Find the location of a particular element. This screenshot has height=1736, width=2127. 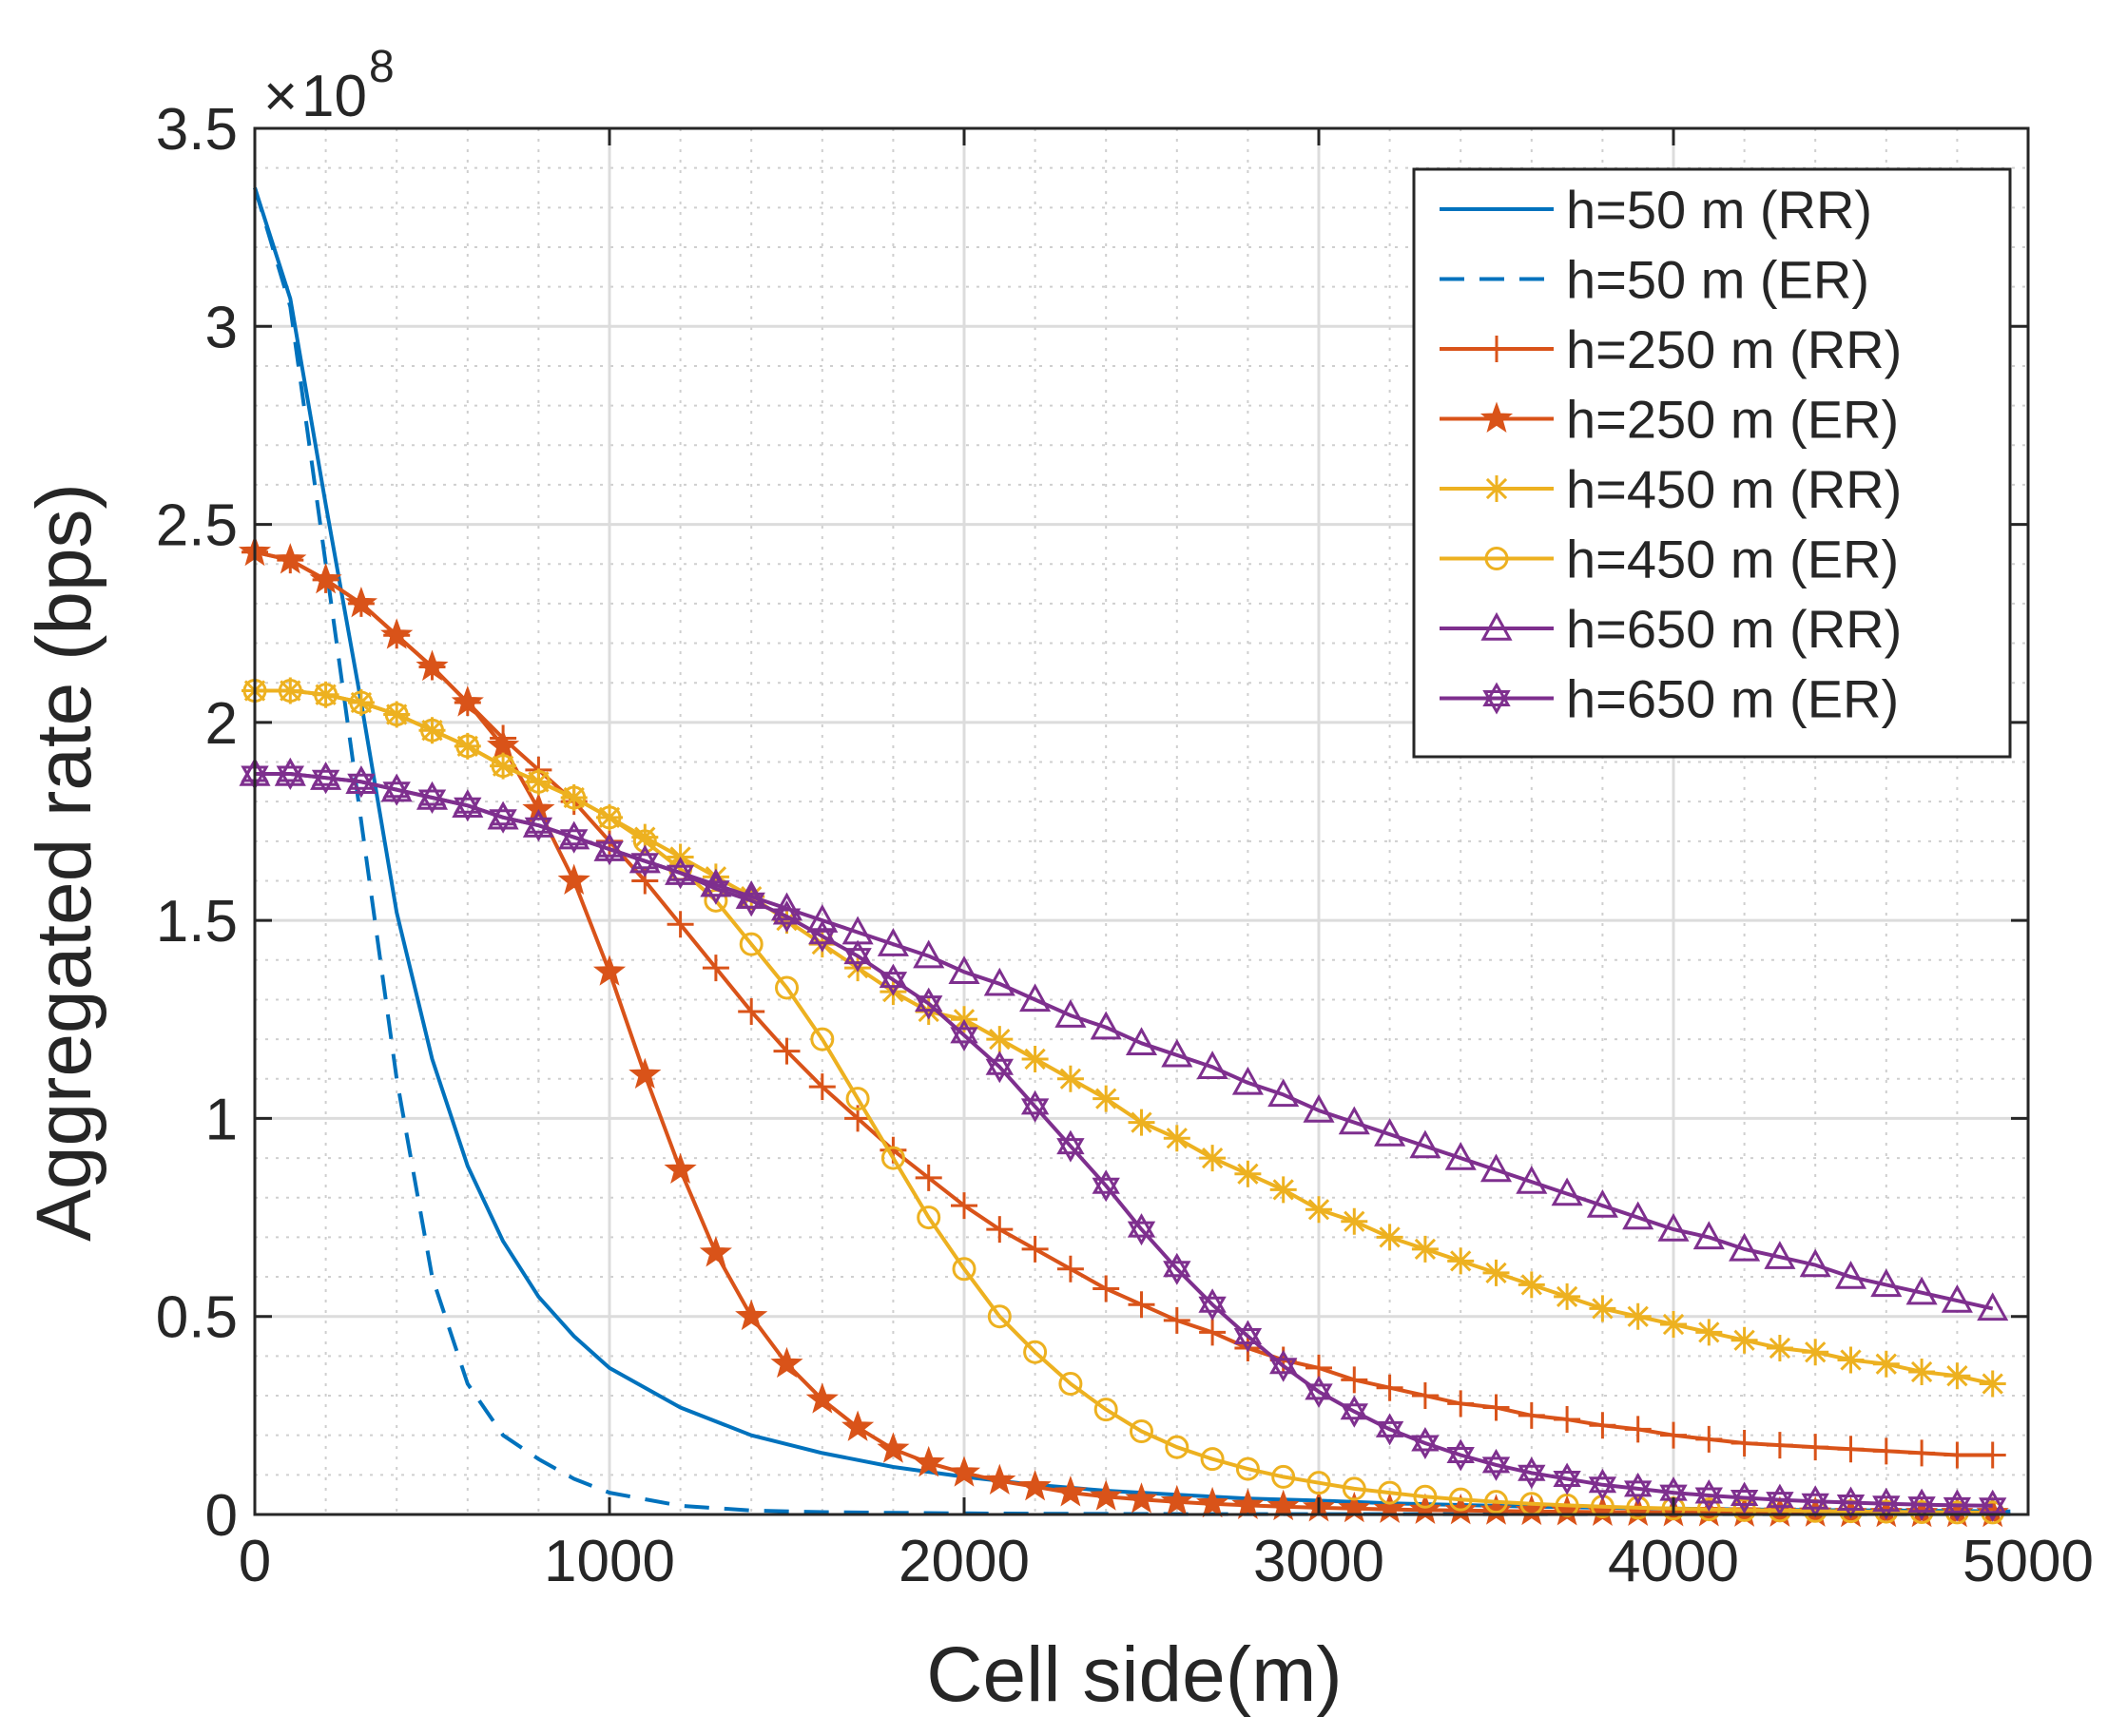

legend-entry-7: h=650 m (ER) is located at coordinates (1669, 699).